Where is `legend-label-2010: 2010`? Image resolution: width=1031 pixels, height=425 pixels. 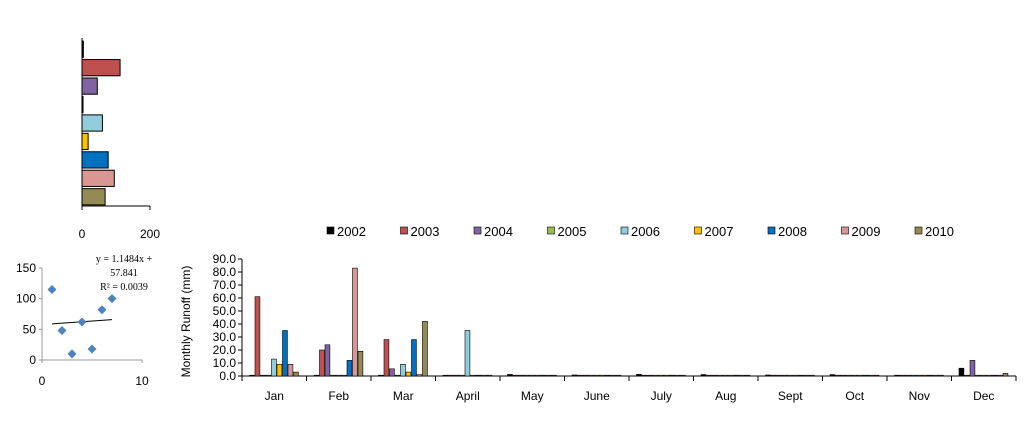 legend-label-2010: 2010 is located at coordinates (939, 231).